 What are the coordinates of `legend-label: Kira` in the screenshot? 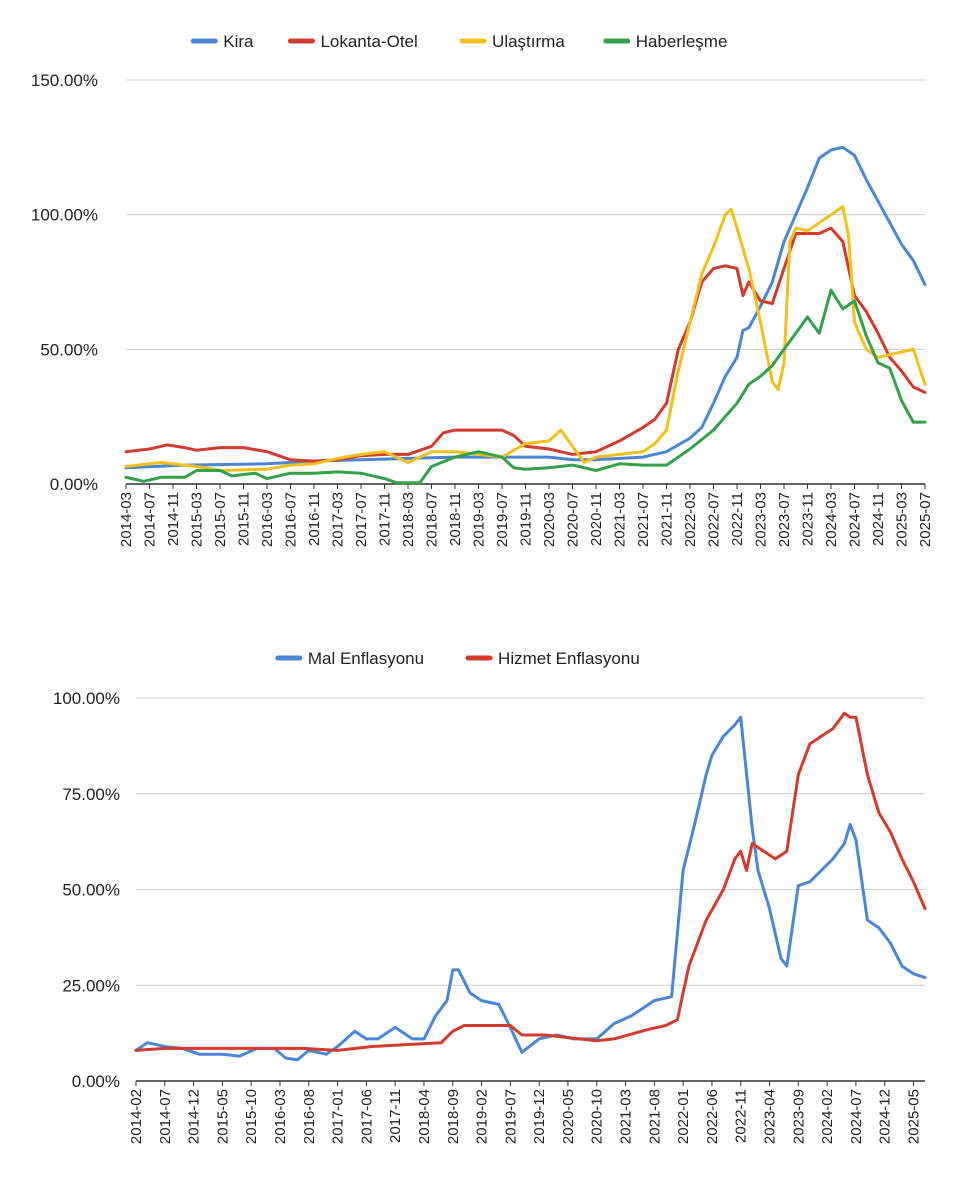 It's located at (238, 41).